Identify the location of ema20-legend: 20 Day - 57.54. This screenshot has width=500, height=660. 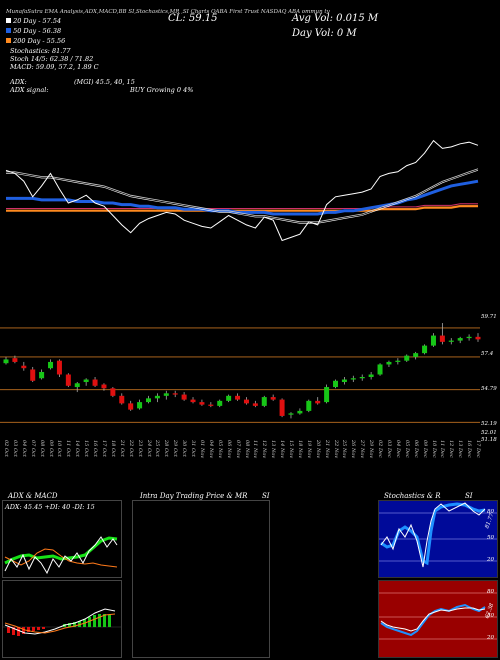
(33, 21).